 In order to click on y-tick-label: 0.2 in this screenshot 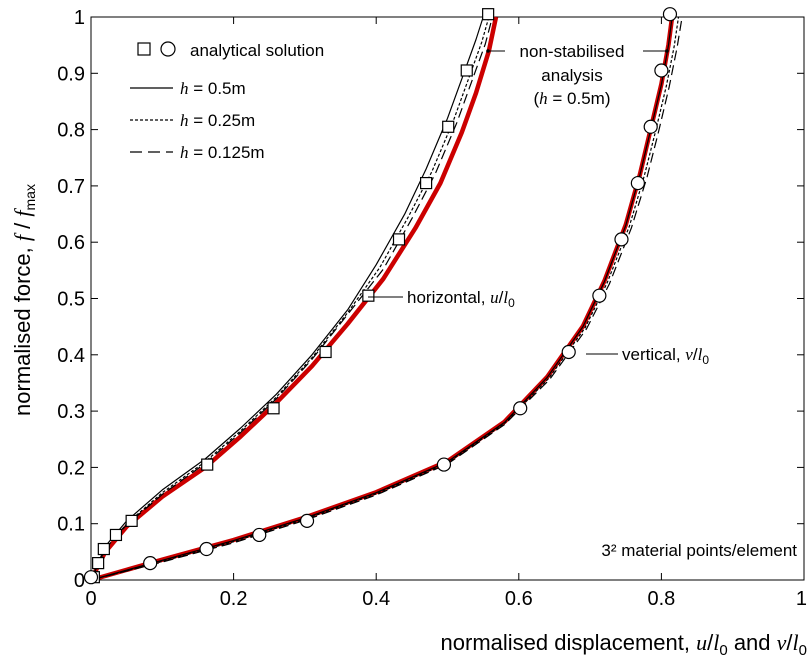, I will do `click(71, 468)`.